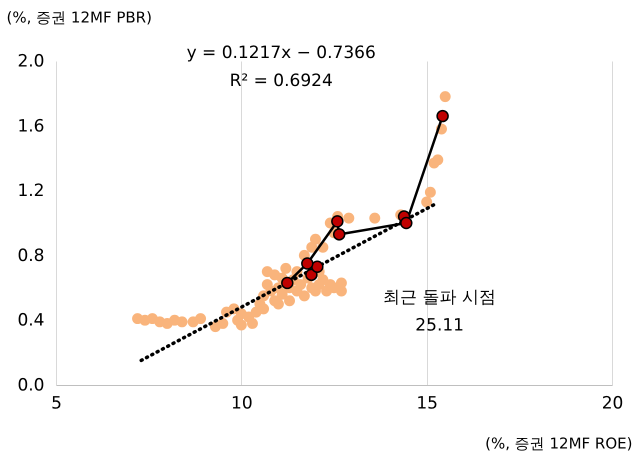  What do you see at coordinates (30, 386) in the screenshot?
I see `y-tick-label: 0.0` at bounding box center [30, 386].